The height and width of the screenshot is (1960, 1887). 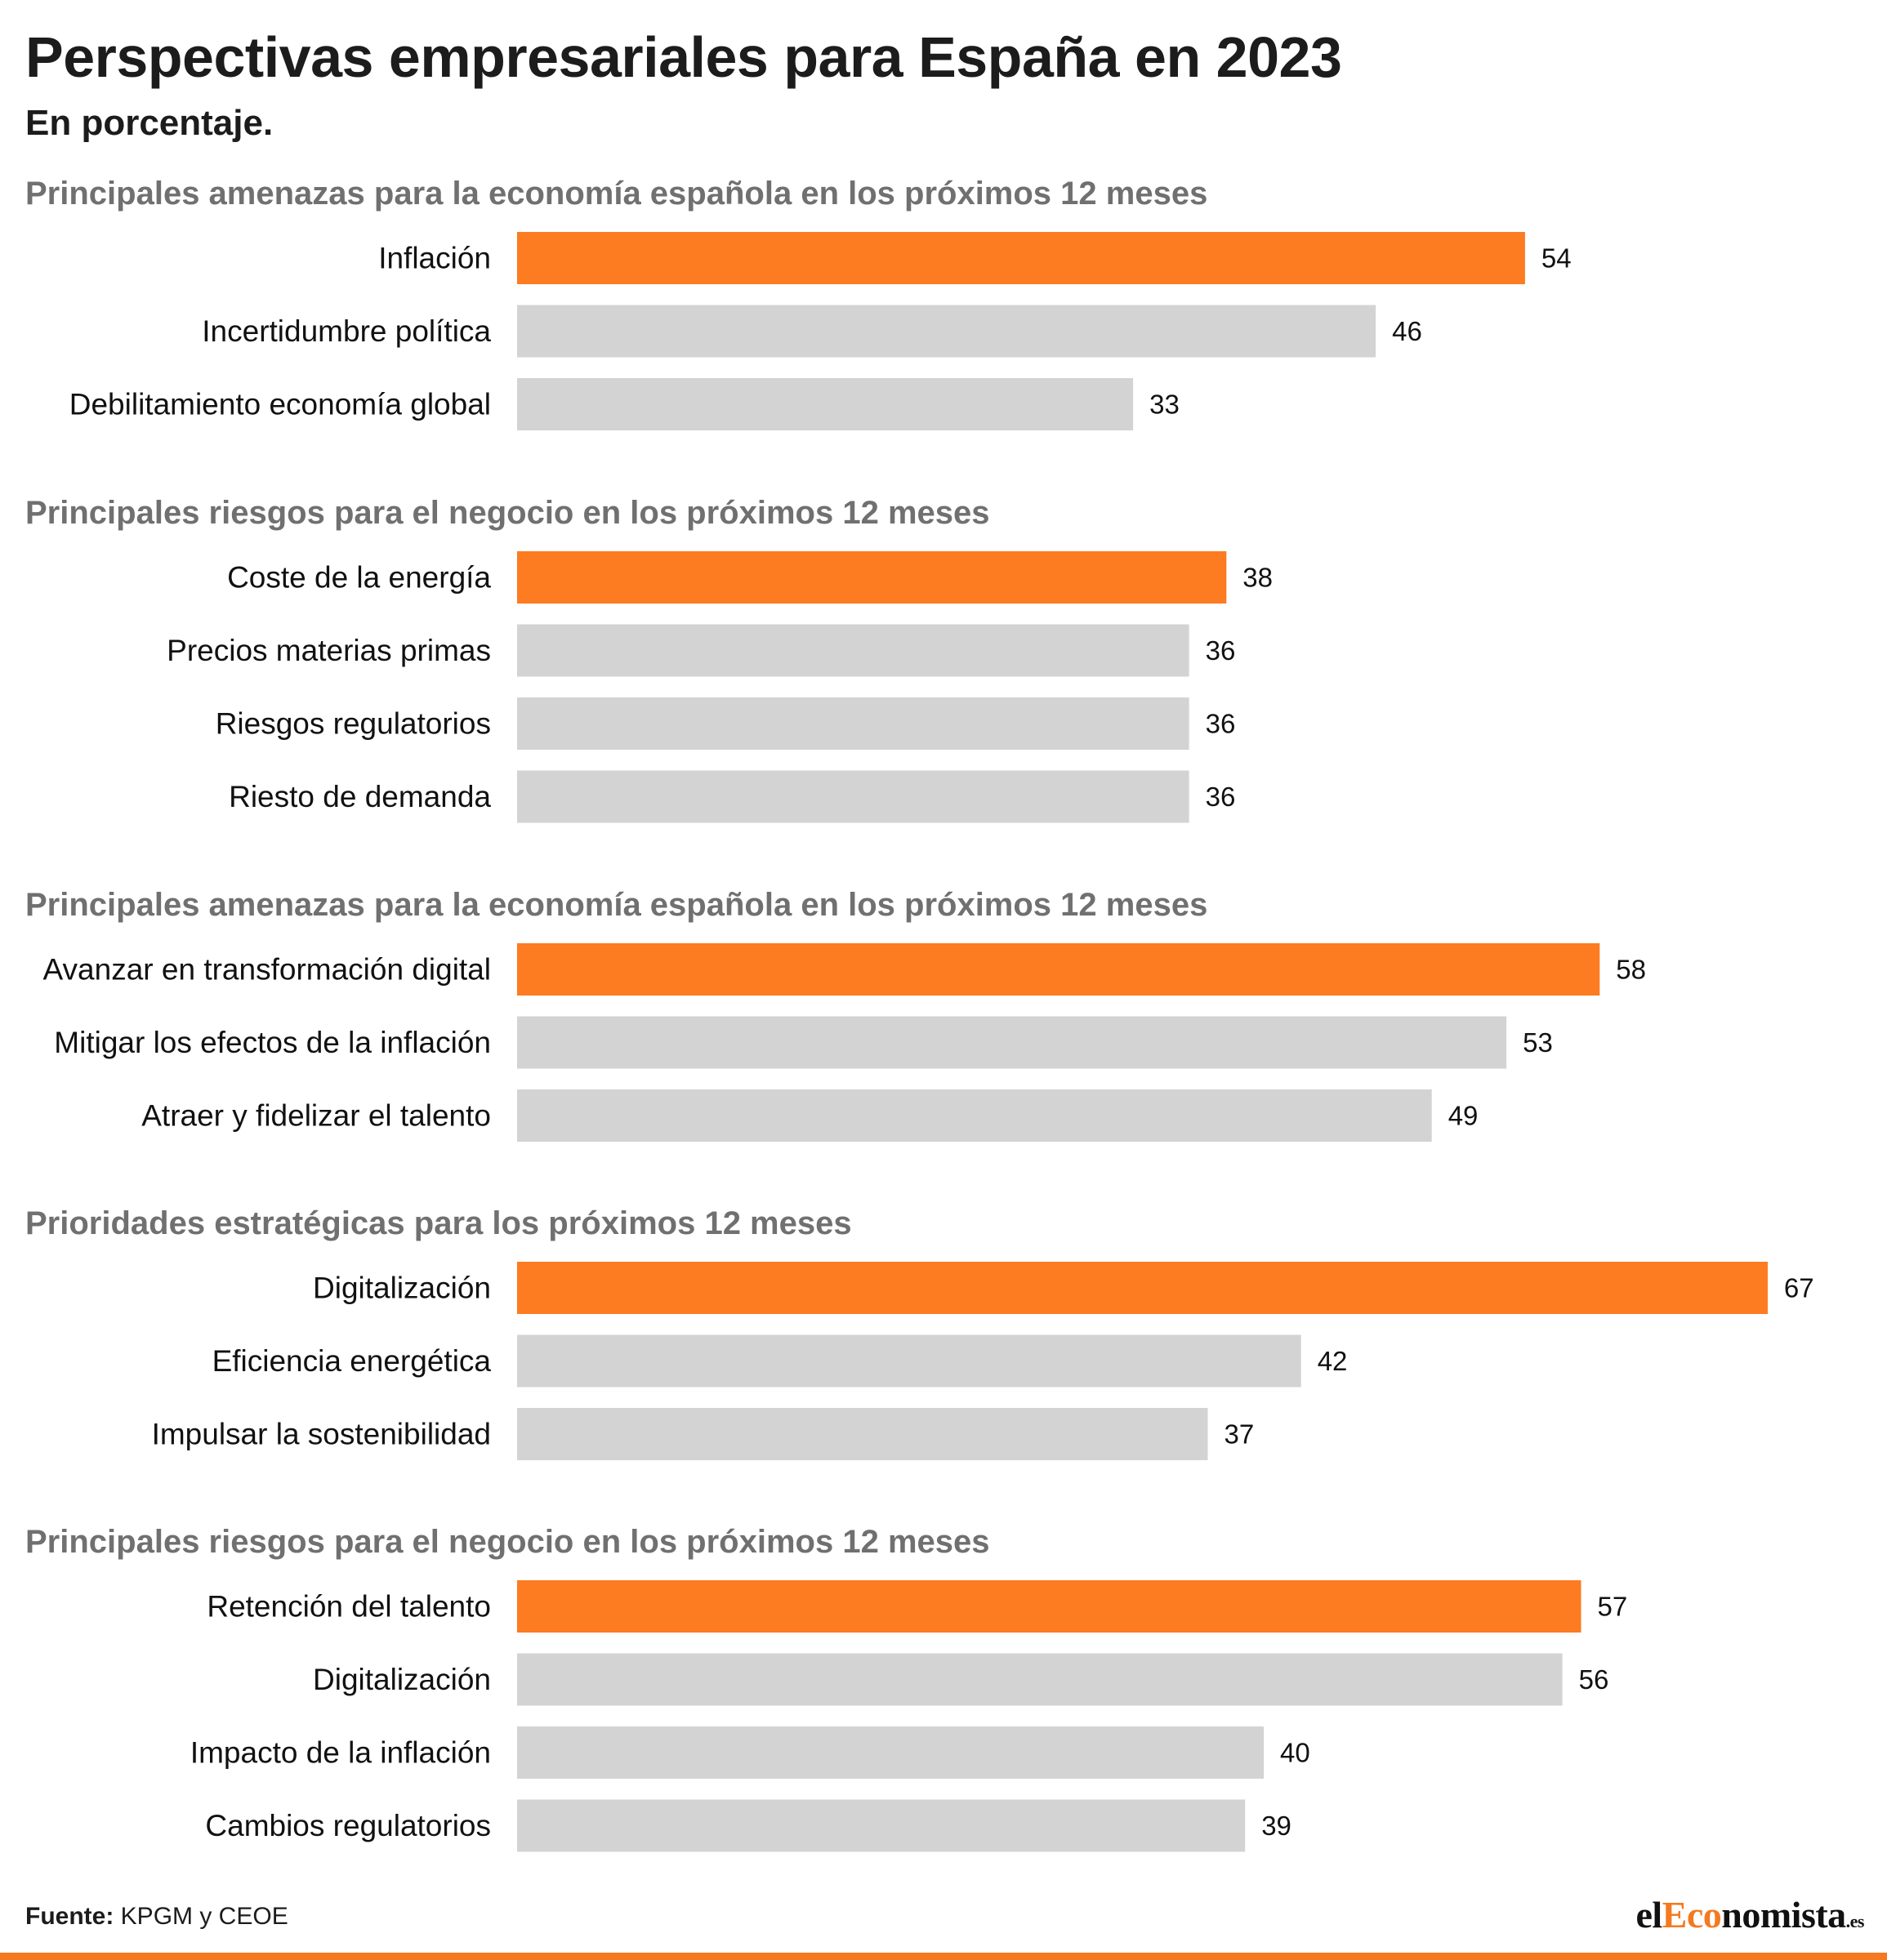 What do you see at coordinates (329, 650) in the screenshot?
I see `category-label: Precios materias primas` at bounding box center [329, 650].